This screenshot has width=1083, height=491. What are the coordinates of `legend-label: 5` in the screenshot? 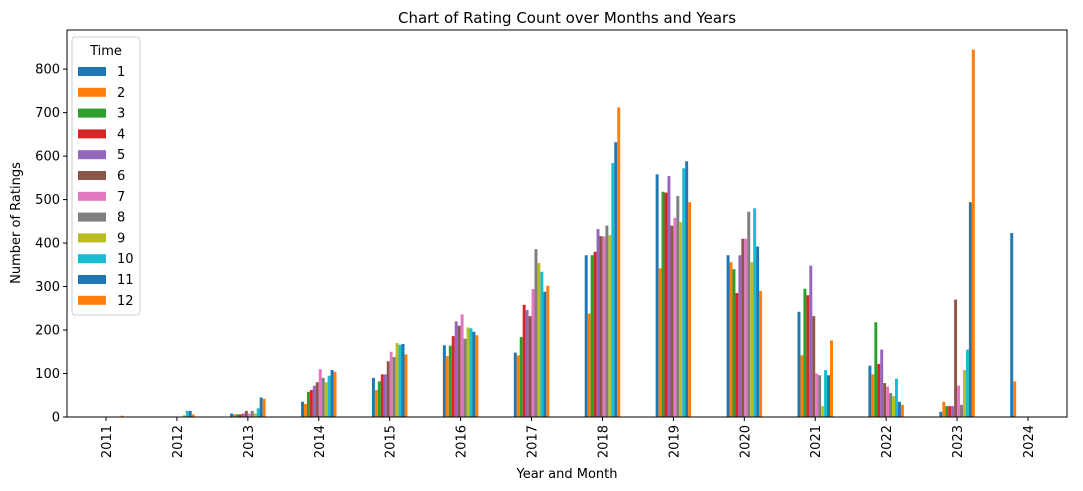 It's located at (121, 155).